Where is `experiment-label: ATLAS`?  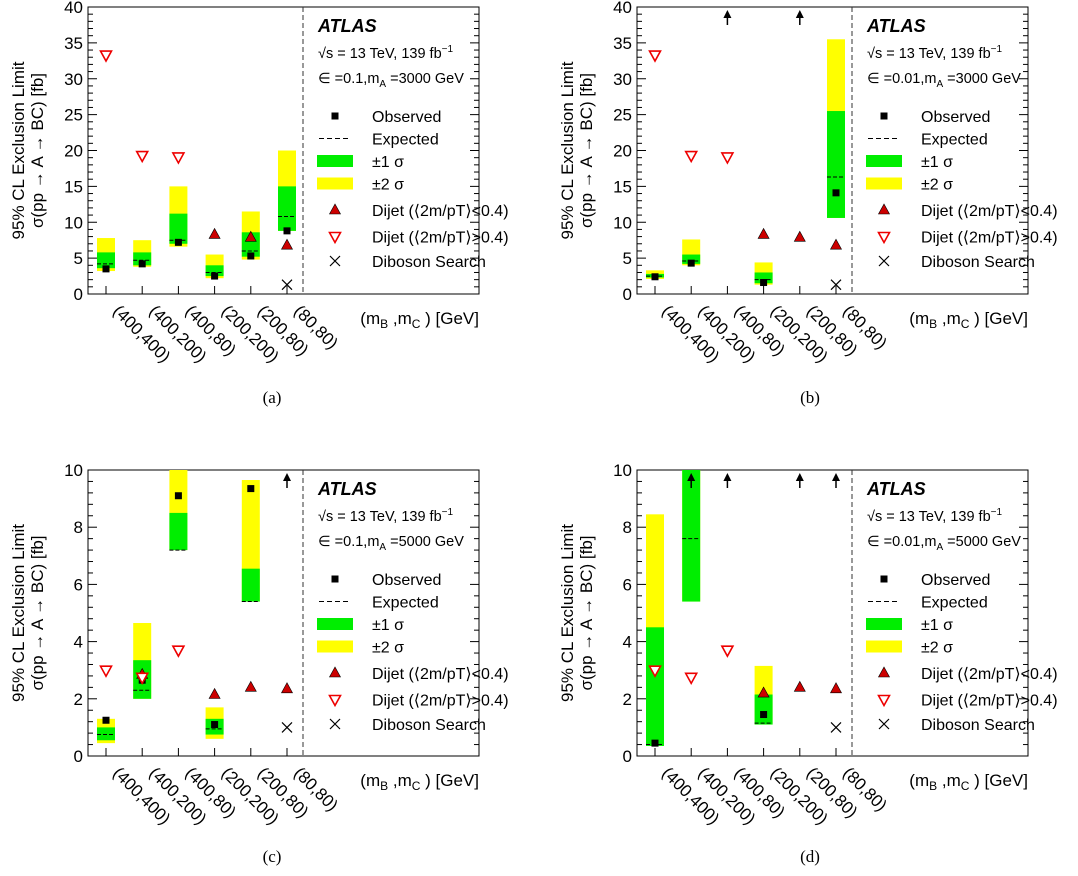 experiment-label: ATLAS is located at coordinates (347, 489).